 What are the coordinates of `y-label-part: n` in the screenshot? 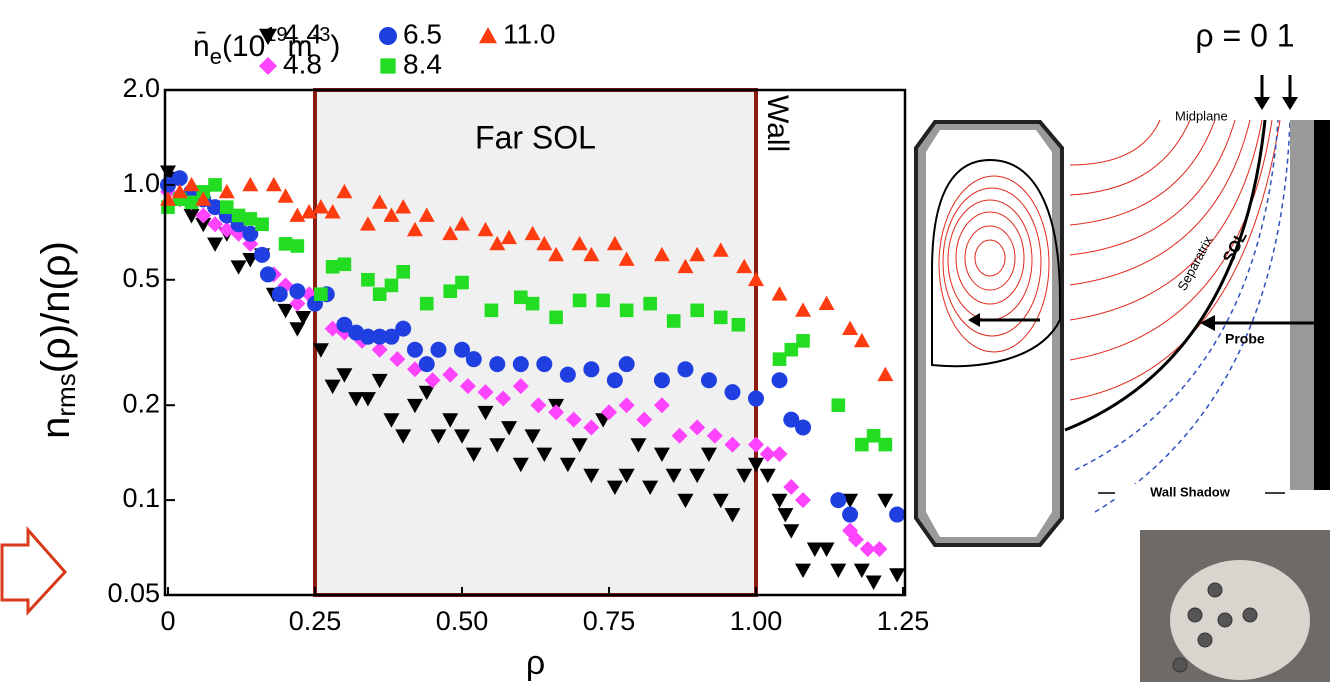 It's located at (56, 428).